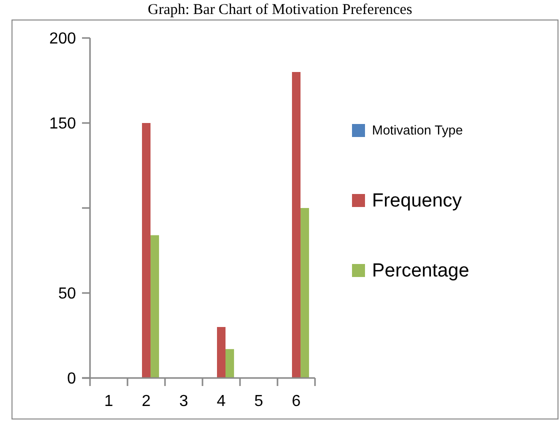 This screenshot has width=560, height=421. I want to click on x-tick-label: 2, so click(146, 401).